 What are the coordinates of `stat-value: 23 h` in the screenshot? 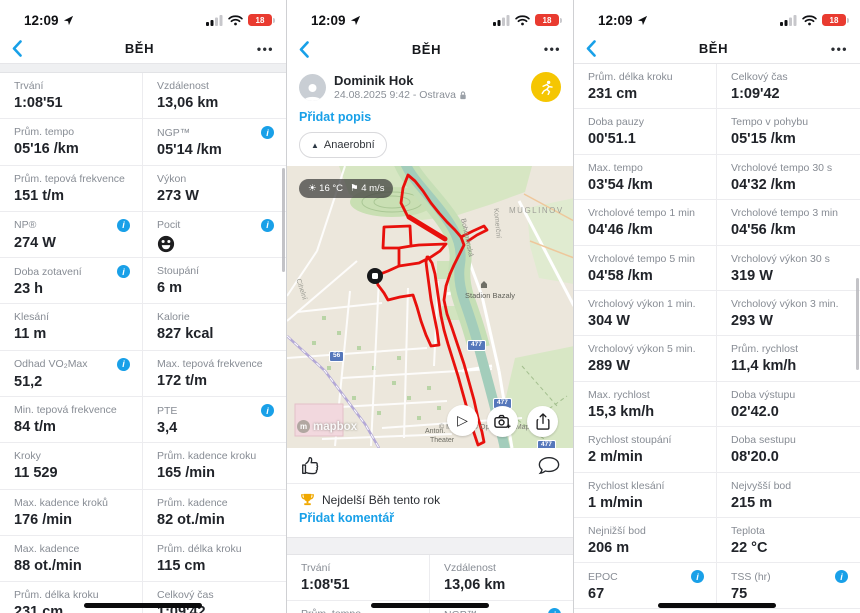 It's located at (29, 289).